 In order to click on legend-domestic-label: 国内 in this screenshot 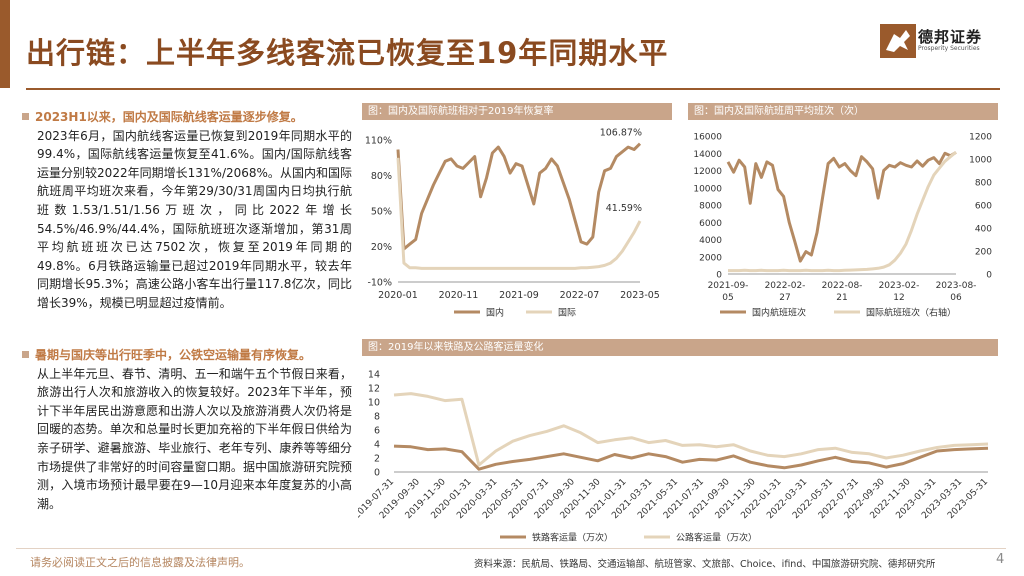, I will do `click(495, 313)`.